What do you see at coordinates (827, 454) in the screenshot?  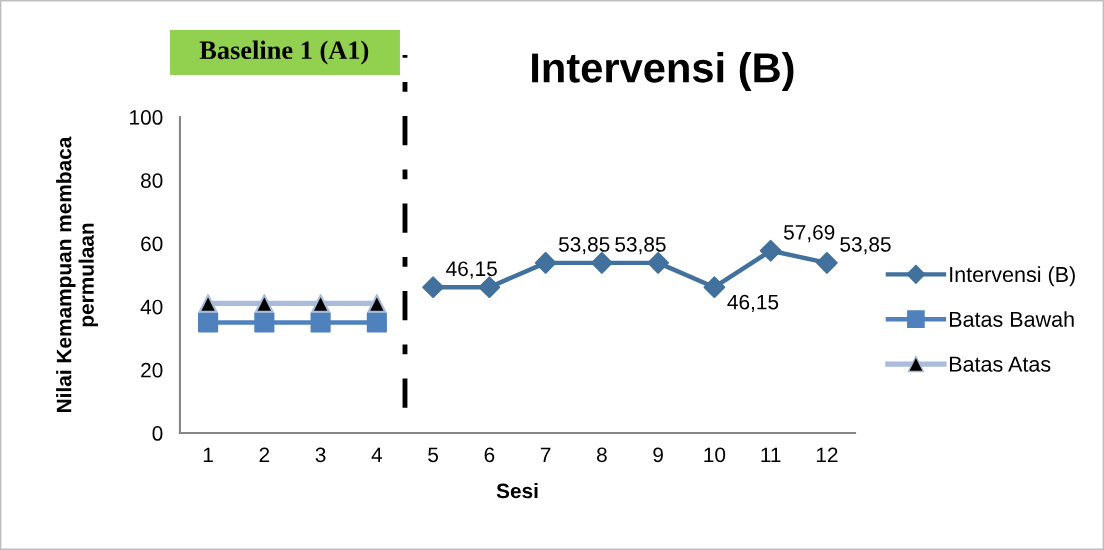 I see `x-tick-label: 12` at bounding box center [827, 454].